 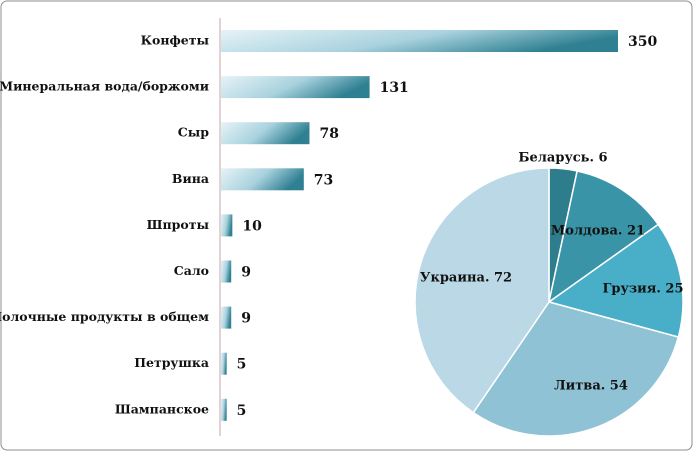 What do you see at coordinates (191, 270) in the screenshot?
I see `category-label: Сало` at bounding box center [191, 270].